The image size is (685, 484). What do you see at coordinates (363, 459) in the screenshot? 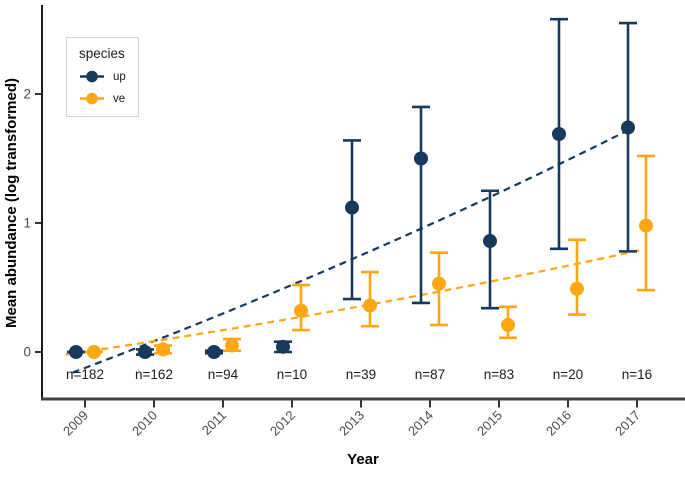
I see `x-axis-title: Year` at bounding box center [363, 459].